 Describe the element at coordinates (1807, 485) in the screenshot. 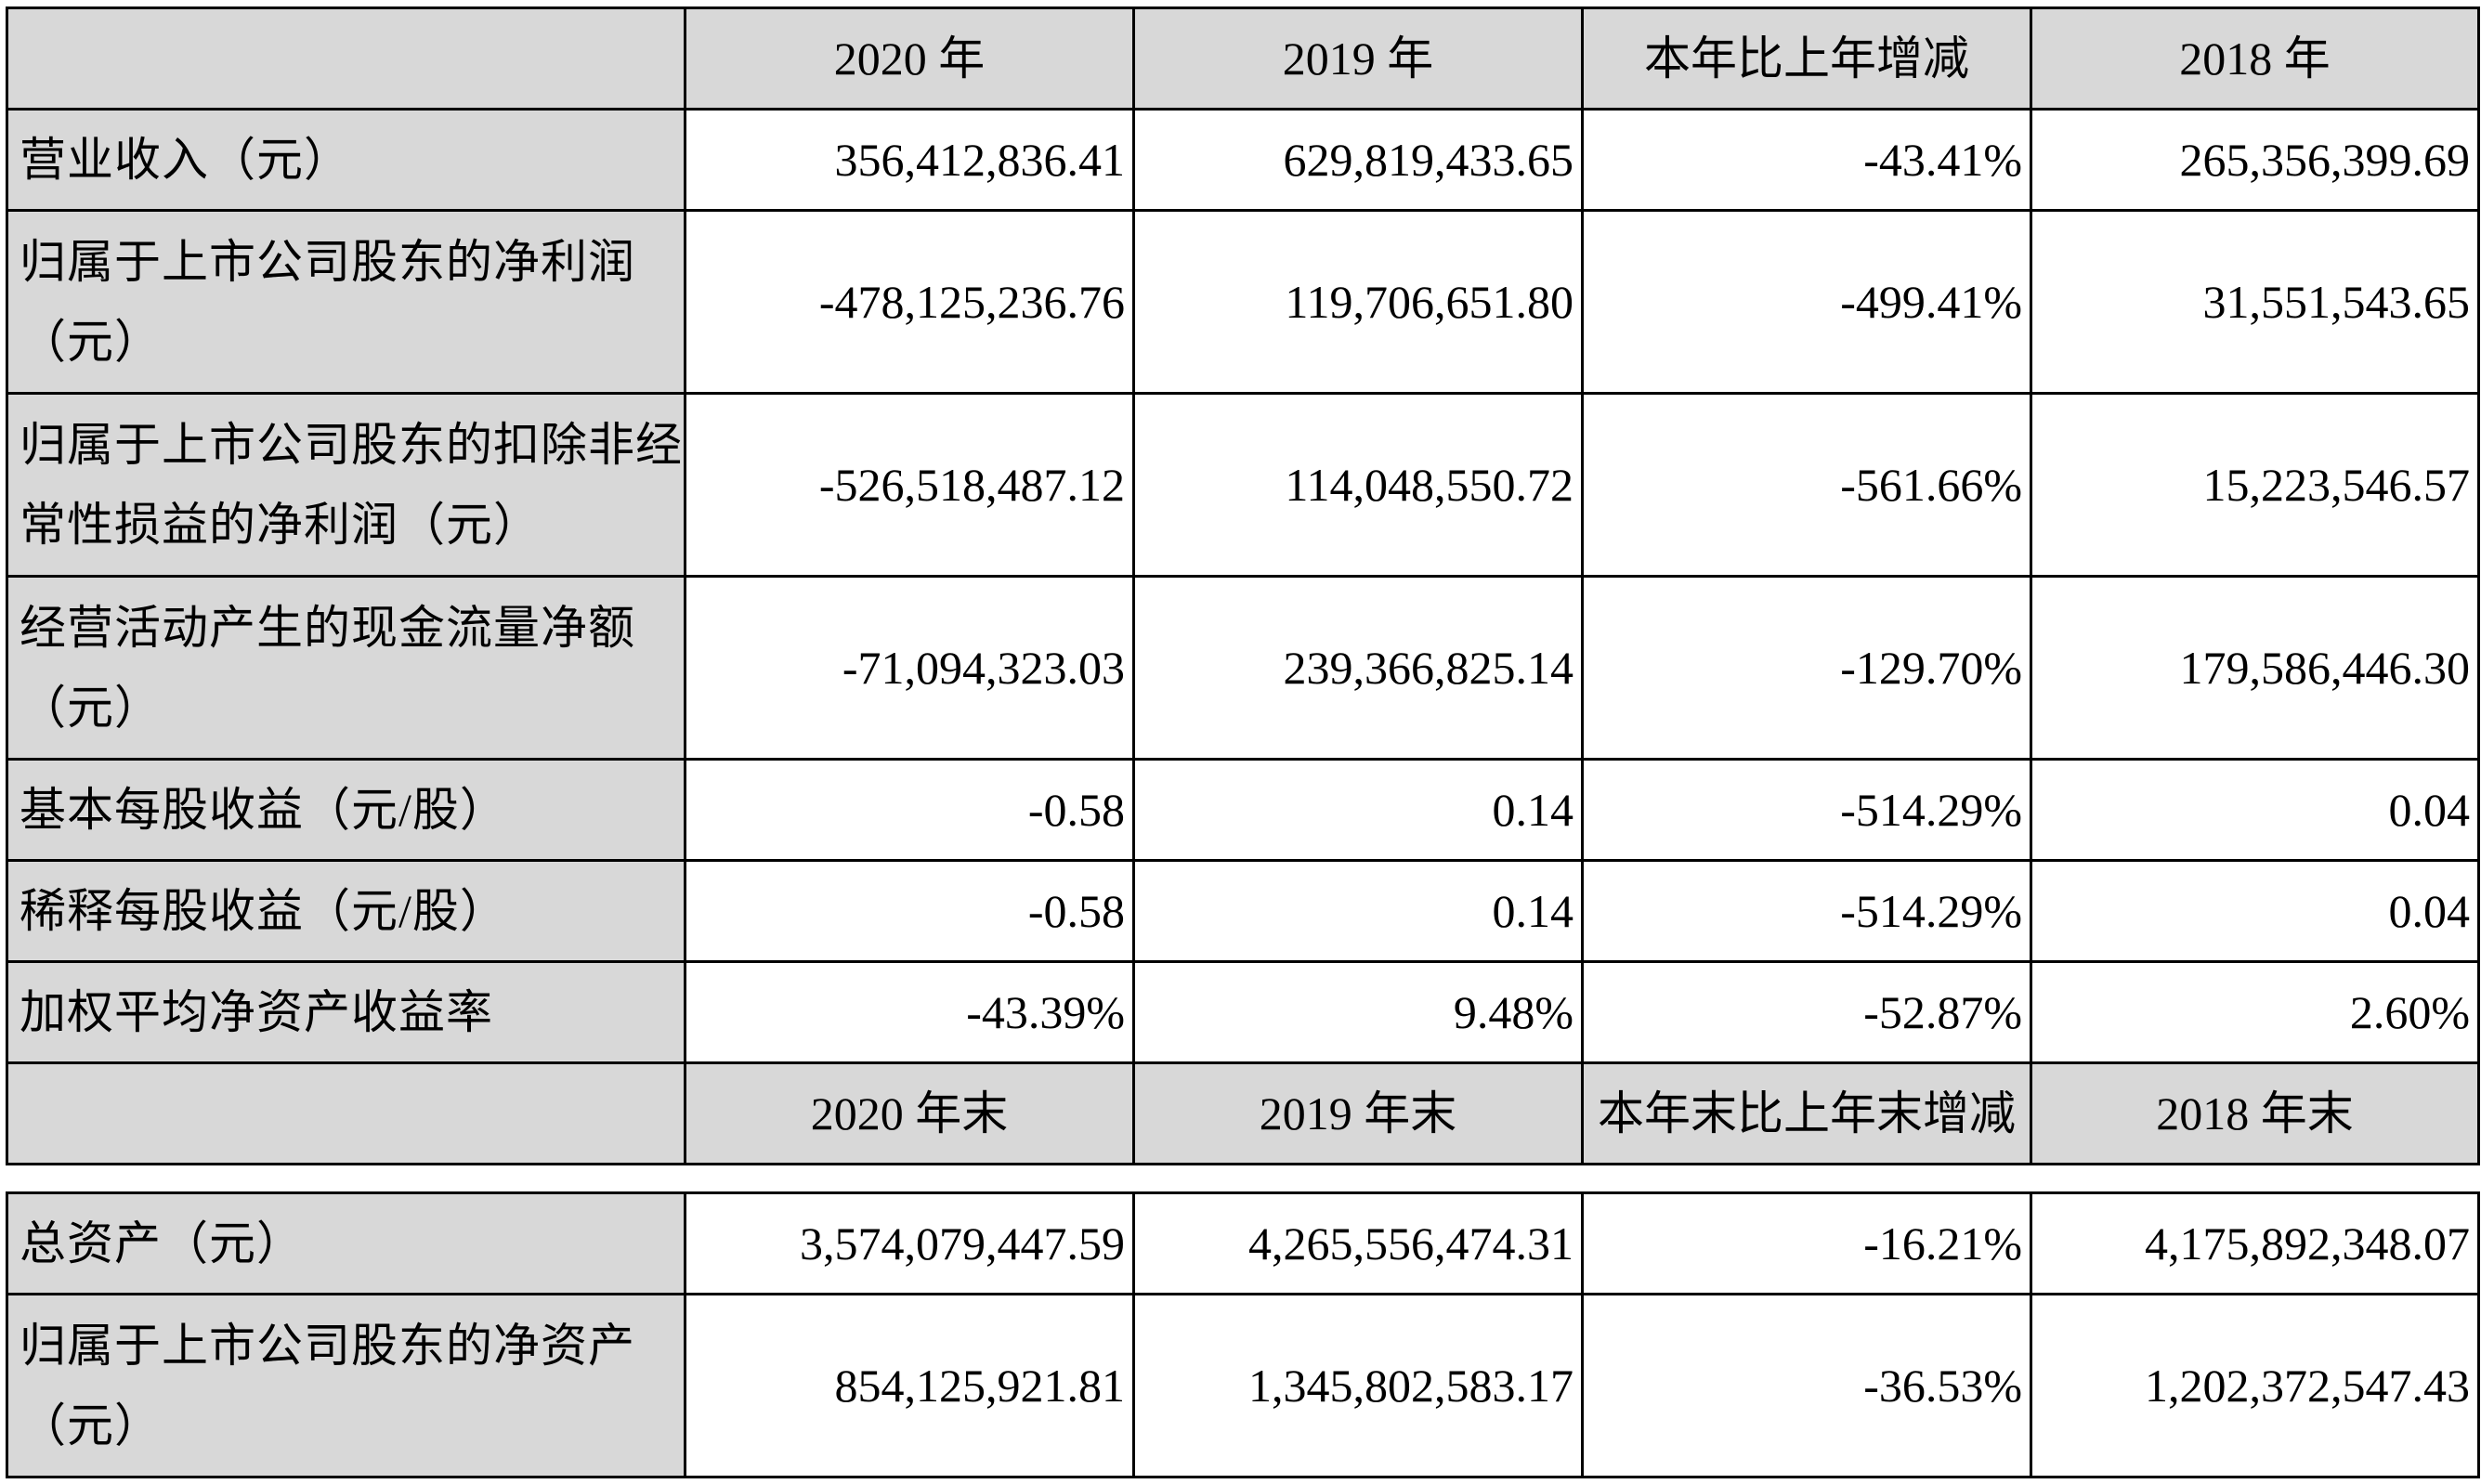

I see `value-cell: -561.66%` at that location.